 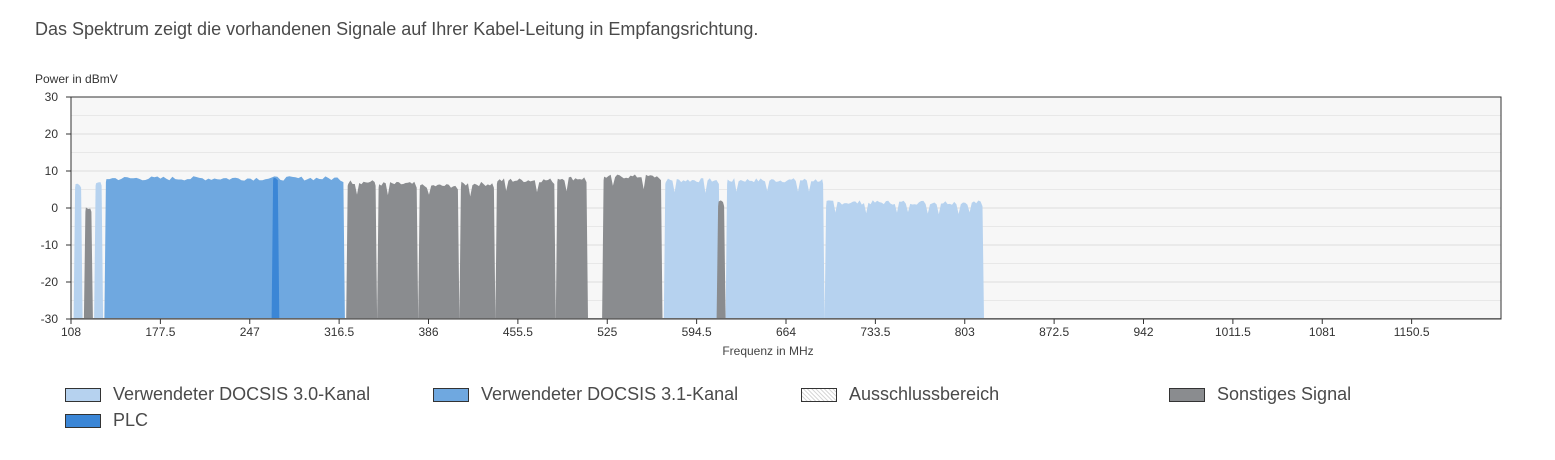 What do you see at coordinates (607, 332) in the screenshot?
I see `x-tick-label: 525` at bounding box center [607, 332].